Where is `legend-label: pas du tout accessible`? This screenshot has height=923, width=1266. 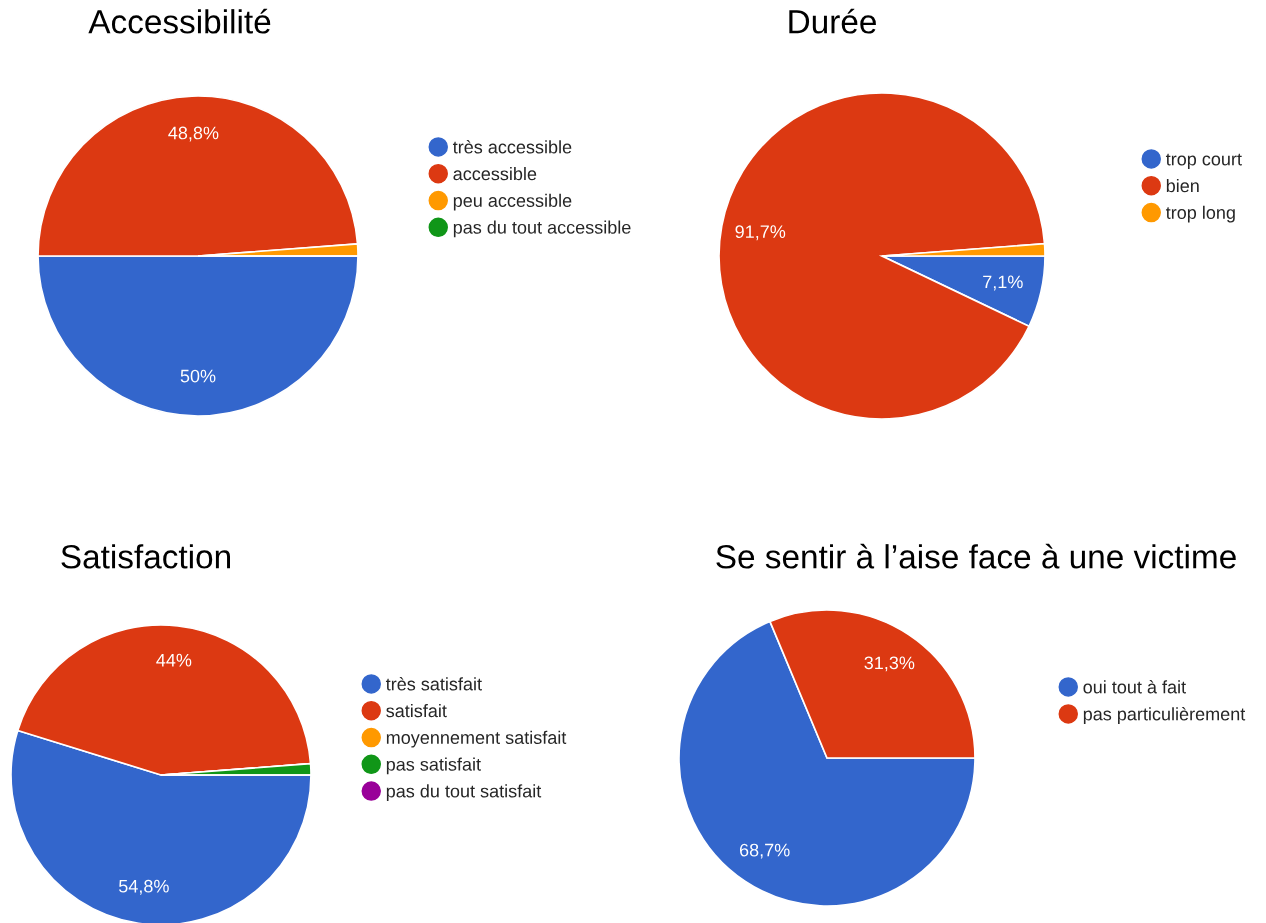 legend-label: pas du tout accessible is located at coordinates (542, 229).